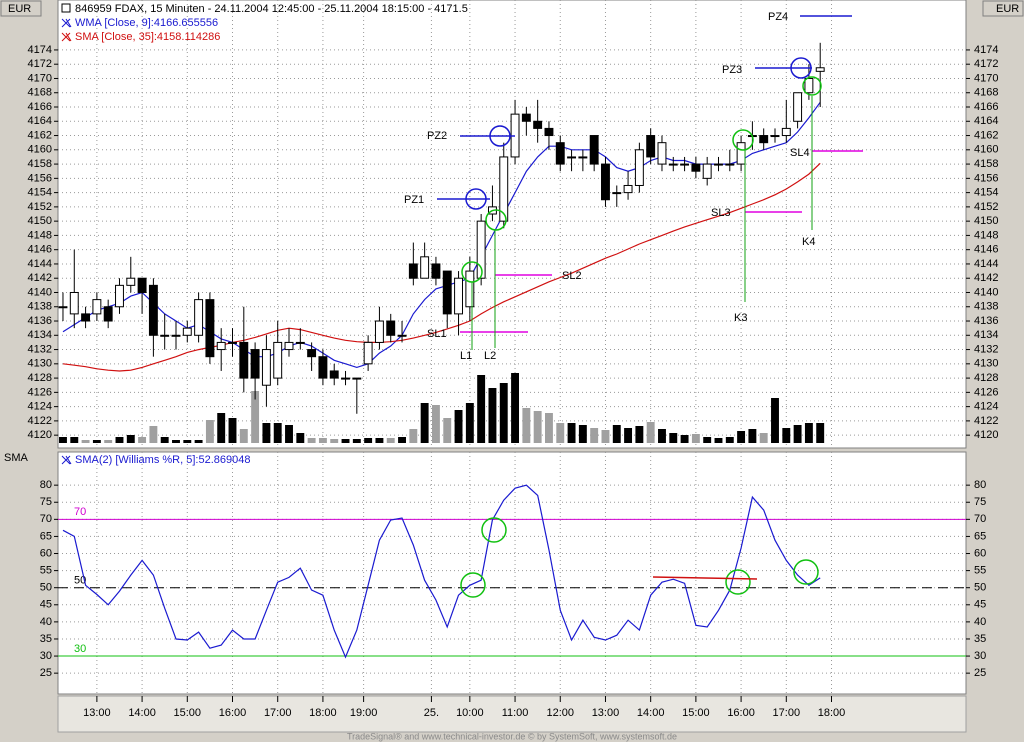  I want to click on annotation: K4, so click(808, 242).